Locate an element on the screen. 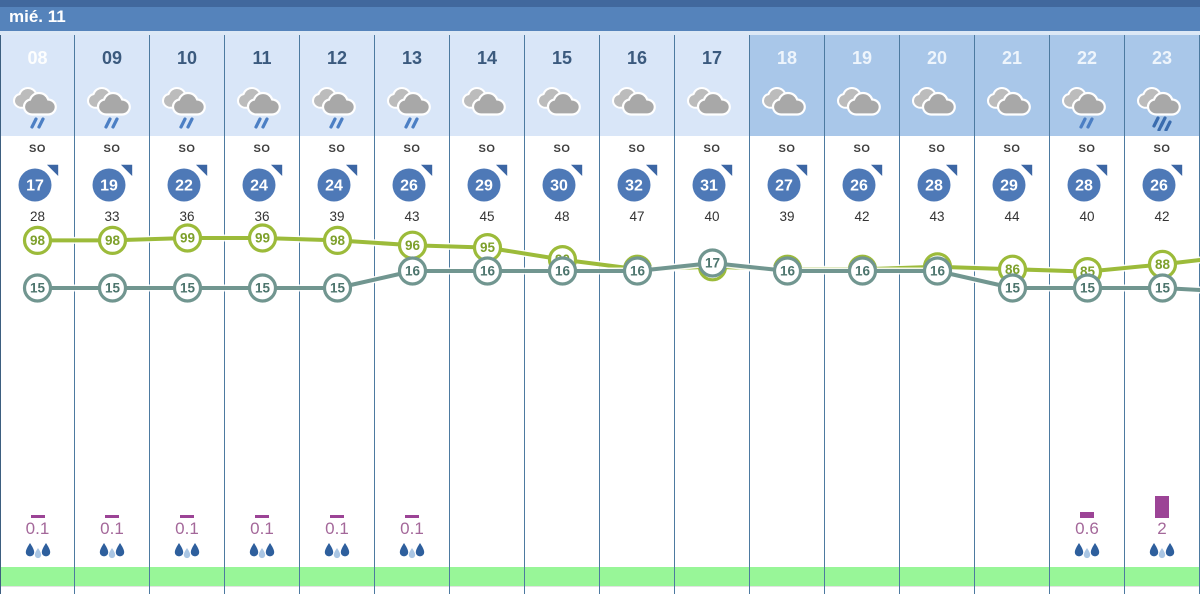 The height and width of the screenshot is (594, 1200). hour-column-08: 08 SO 17 28 0.1 is located at coordinates (37, 314).